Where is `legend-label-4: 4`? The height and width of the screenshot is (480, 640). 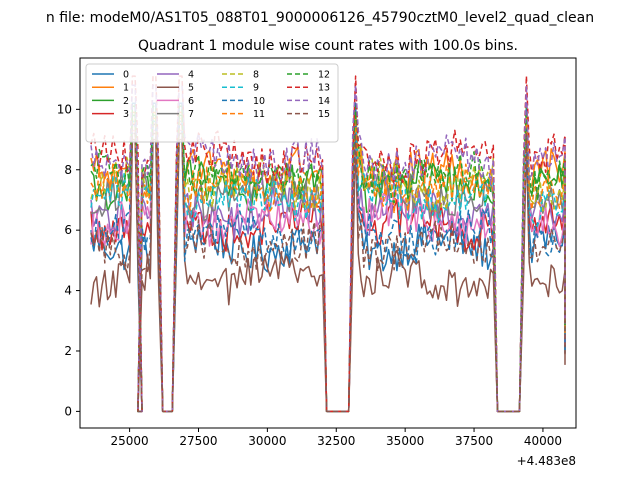 legend-label-4: 4 is located at coordinates (191, 75).